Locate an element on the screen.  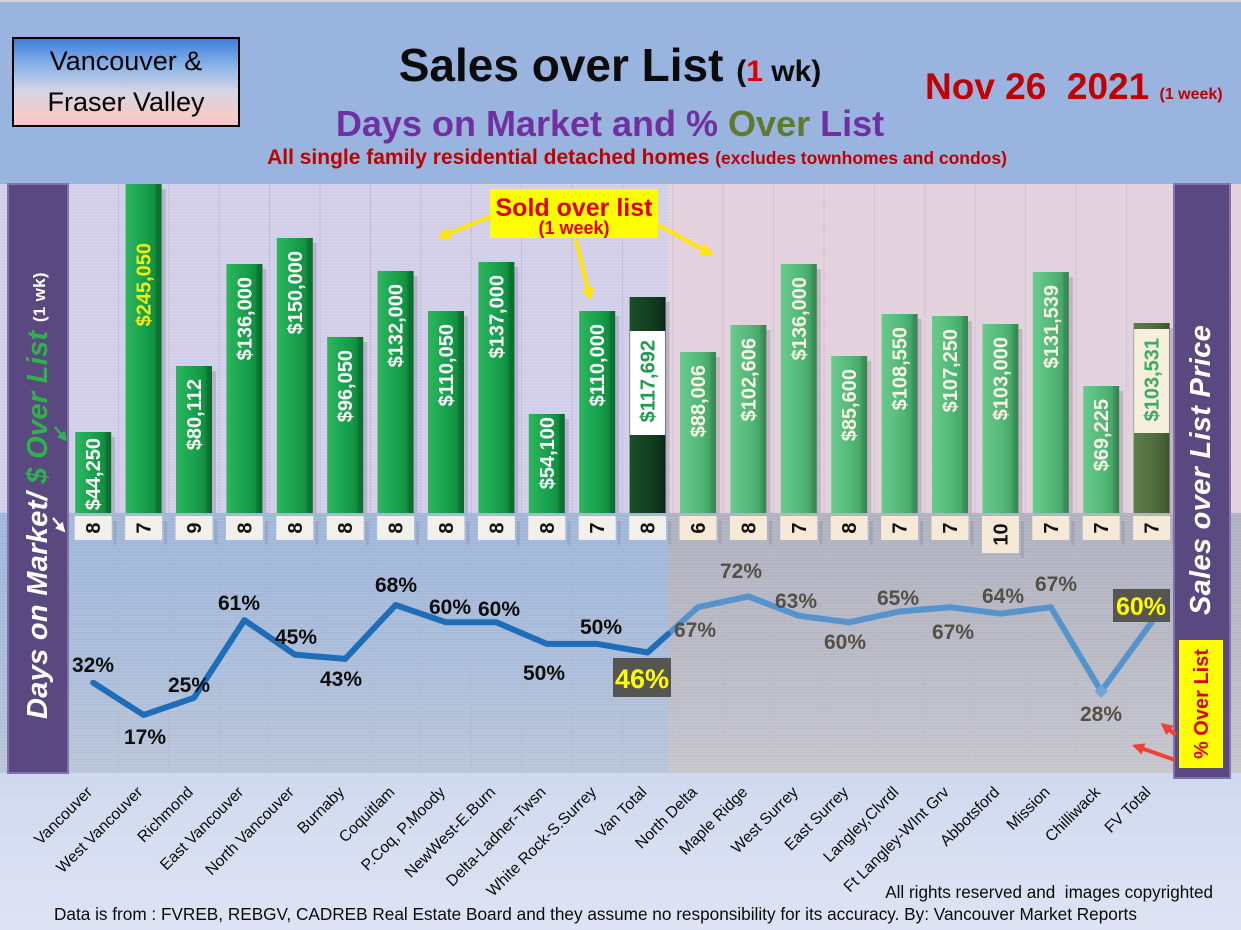
svg-text: $103,531 is located at coordinates (1153, 379).